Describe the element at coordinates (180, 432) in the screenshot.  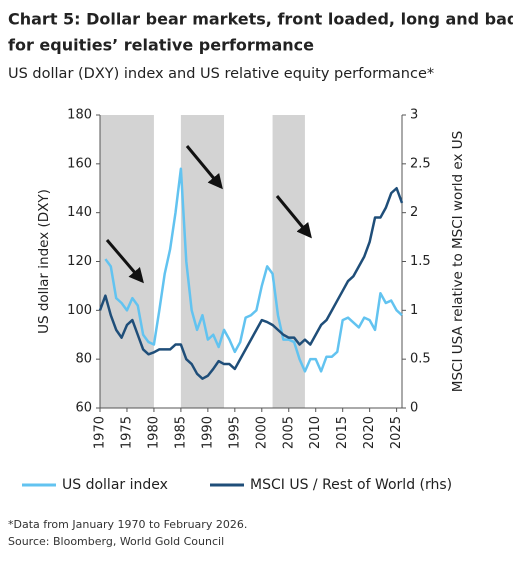
I see `x-tick-label: 1985` at that location.